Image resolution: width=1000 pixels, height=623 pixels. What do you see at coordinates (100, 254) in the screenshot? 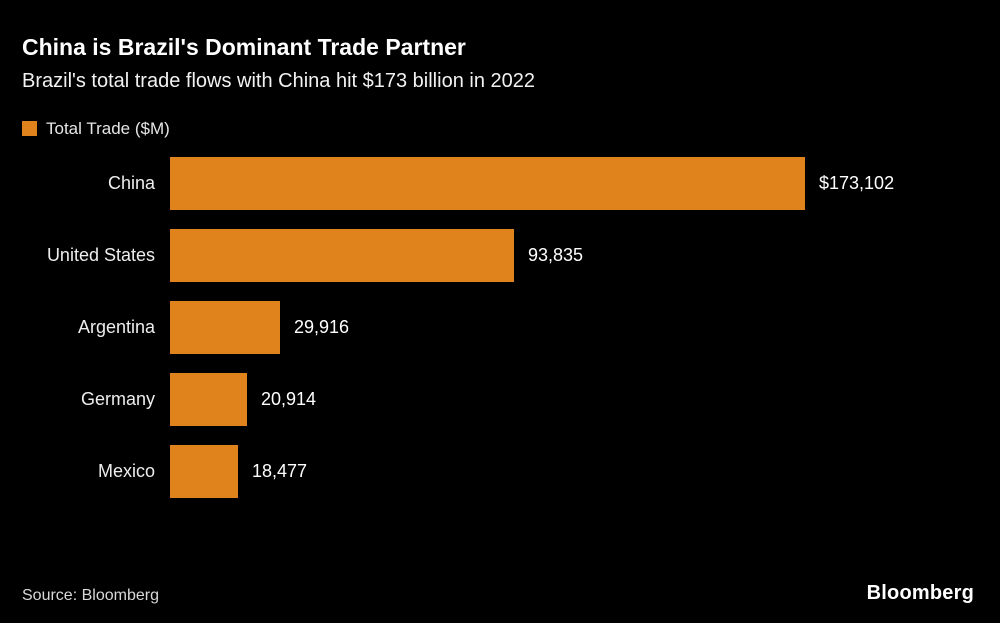
I see `category-label: United States` at bounding box center [100, 254].